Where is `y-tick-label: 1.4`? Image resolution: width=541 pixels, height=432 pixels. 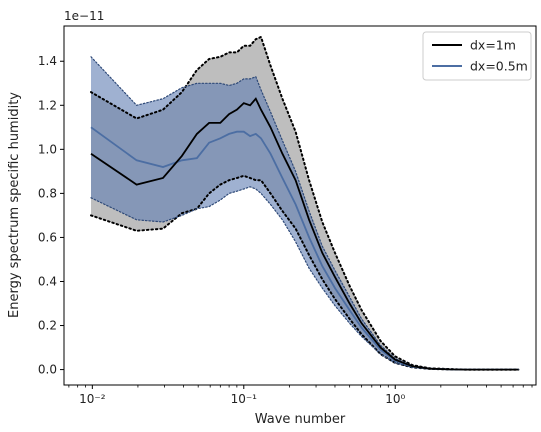
y-tick-label: 1.4 is located at coordinates (47, 61).